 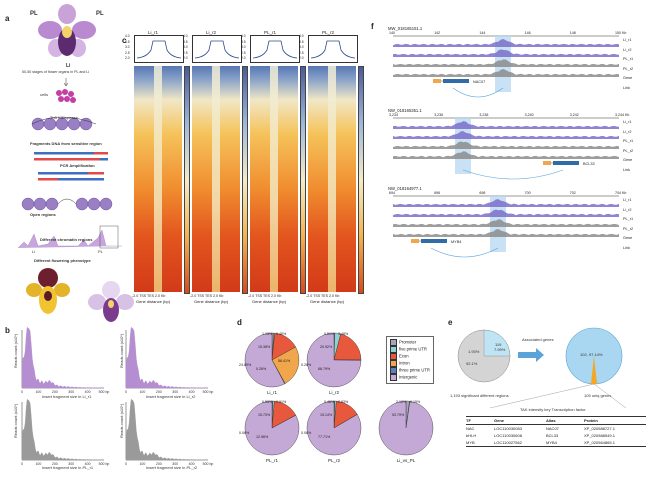 I want to click on pie-pct-label: 0.06%, so click(x=306, y=433).